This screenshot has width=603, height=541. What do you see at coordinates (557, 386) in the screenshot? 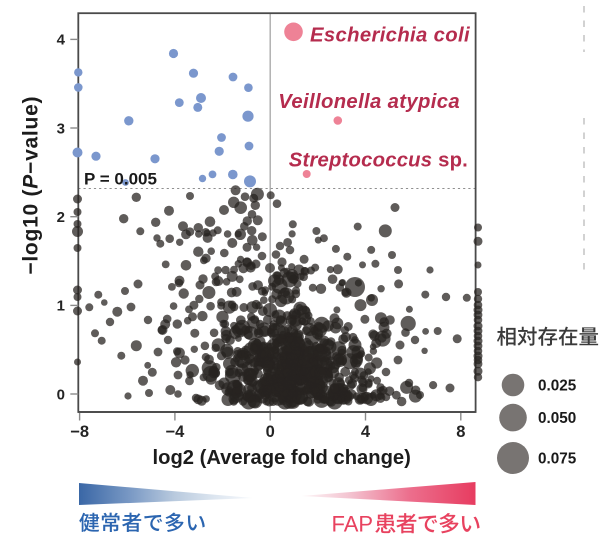
I see `svg-text: 0.025` at bounding box center [557, 386].